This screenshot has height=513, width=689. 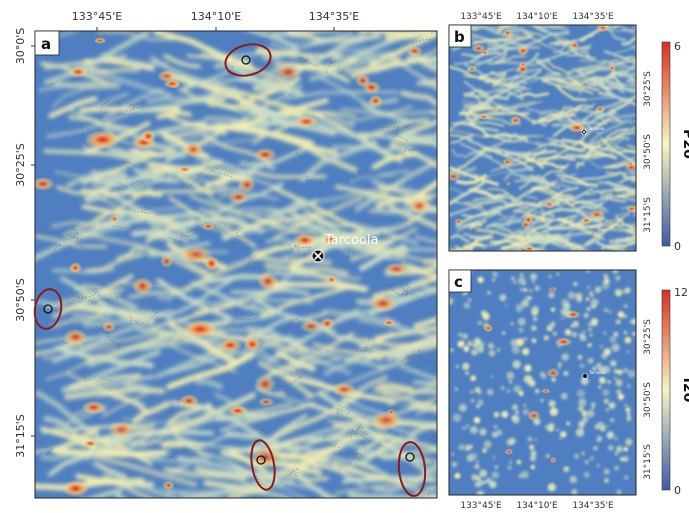 I want to click on anomaly-ellipse-south, so click(x=263, y=465).